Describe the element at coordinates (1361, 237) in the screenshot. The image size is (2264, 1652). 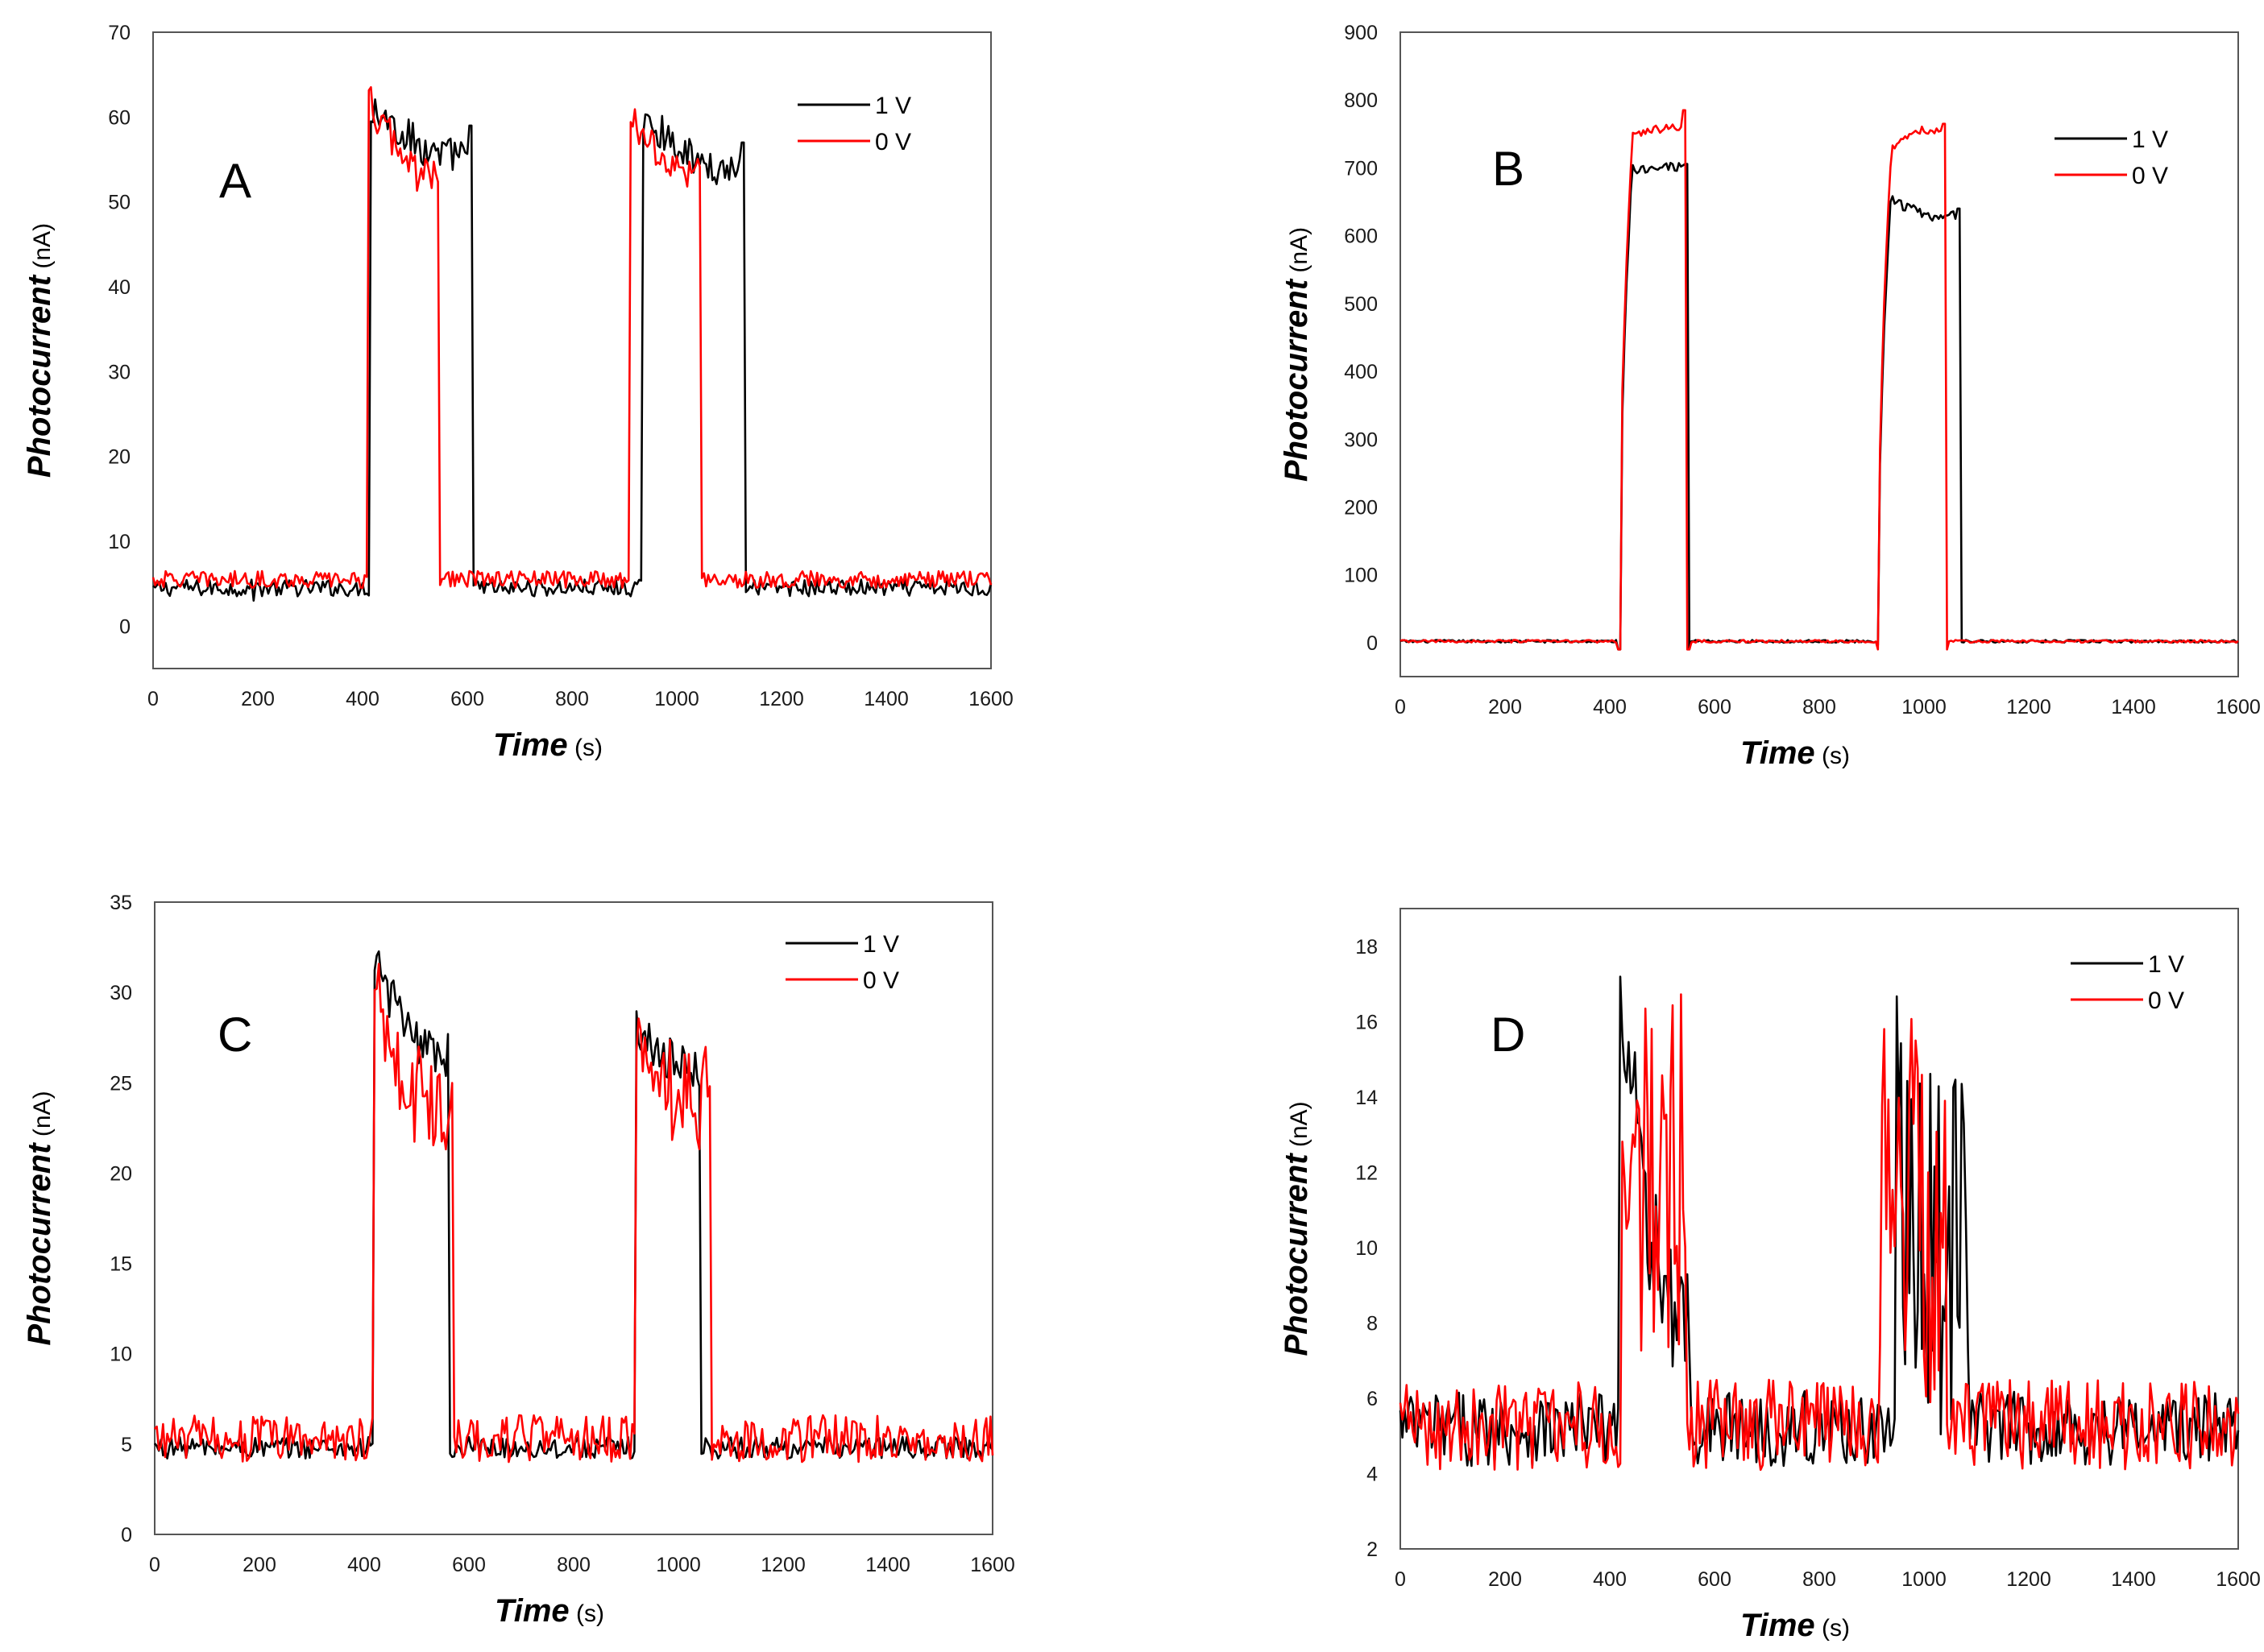
I see `y-tick-label: 600` at that location.